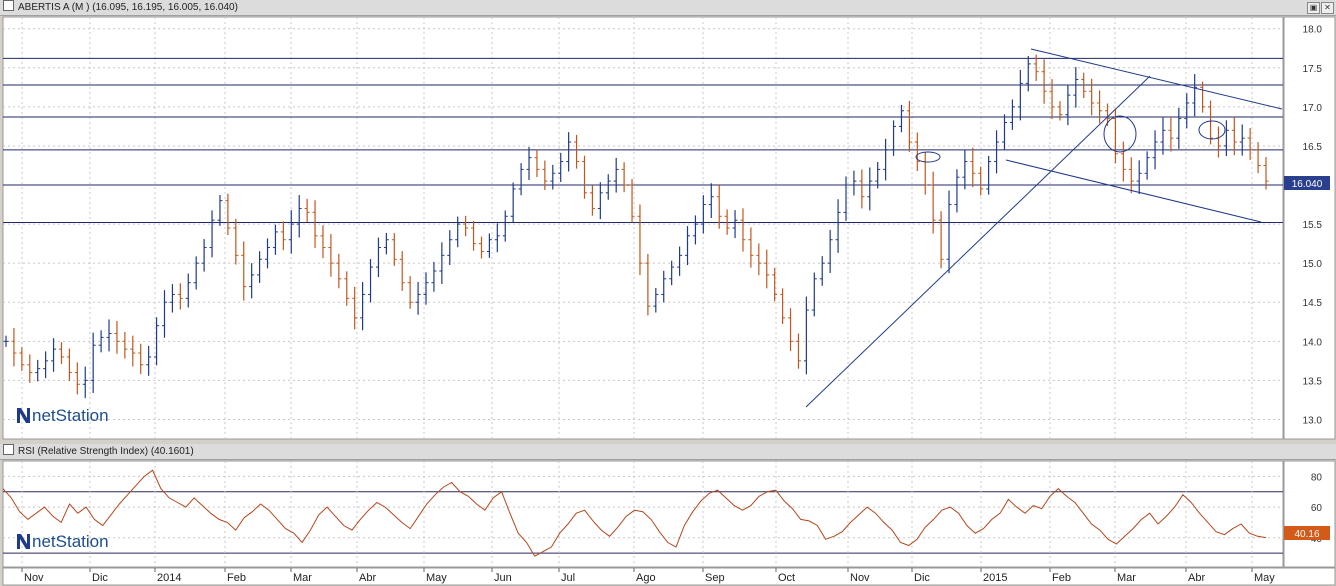  What do you see at coordinates (1313, 303) in the screenshot?
I see `price-tick-label: 14.5` at bounding box center [1313, 303].